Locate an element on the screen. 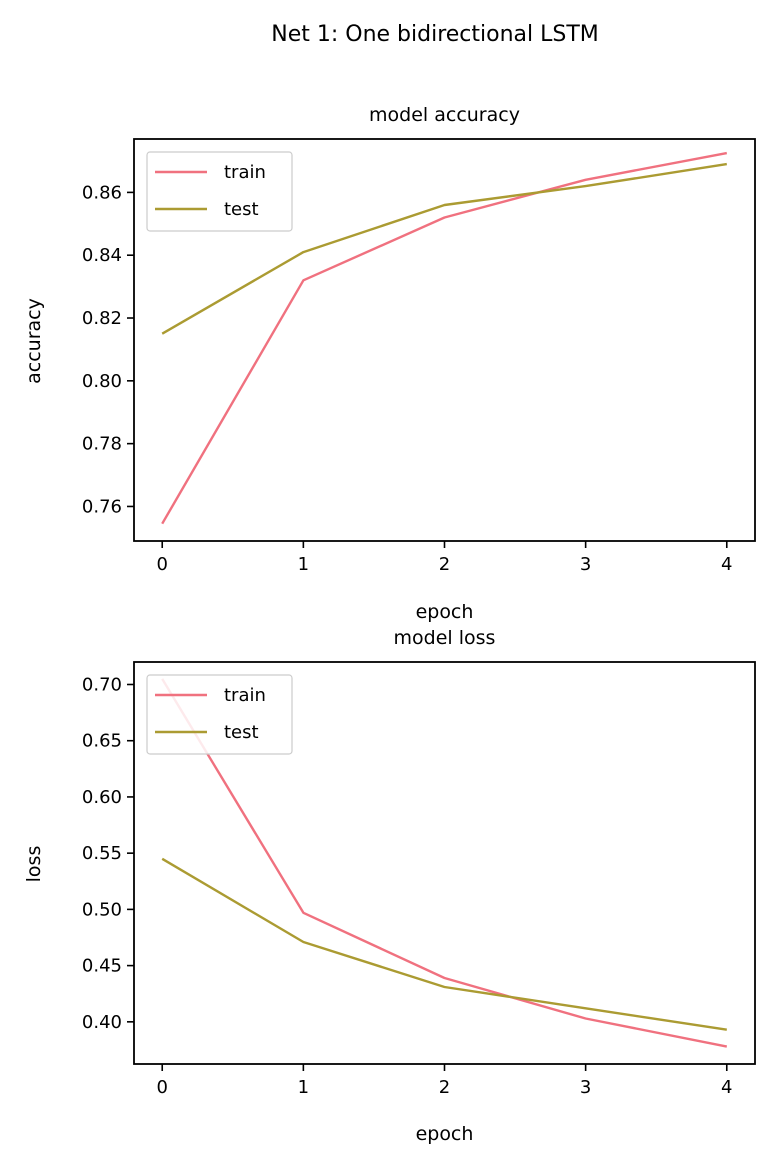  loss-x-tick-label: 0 is located at coordinates (162, 1087).